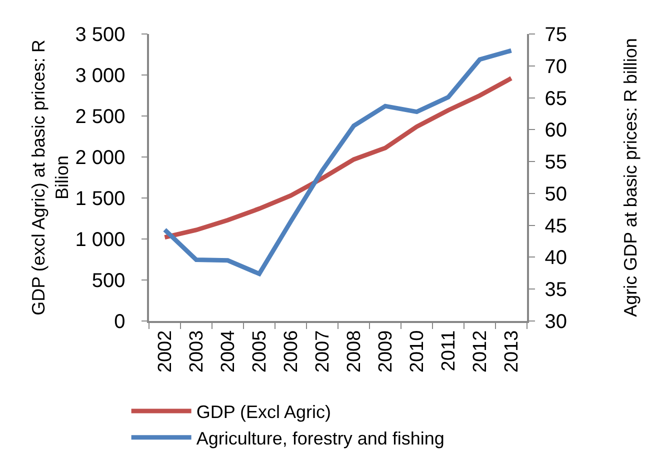 The height and width of the screenshot is (458, 647). I want to click on x-tick-label: 2005, so click(259, 351).